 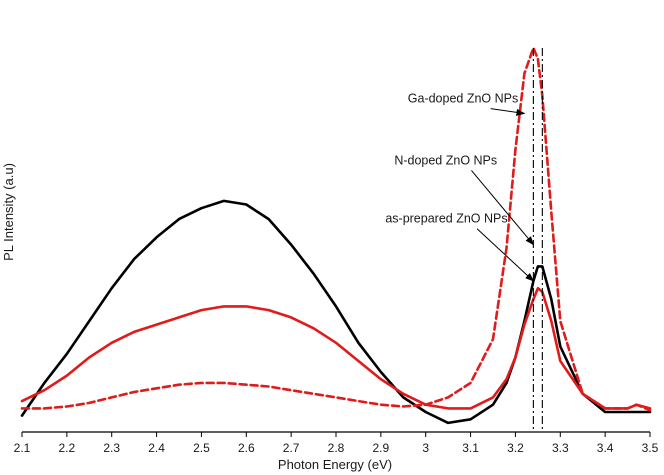 I want to click on annotation-label: N-doped ZnO NPs, so click(x=445, y=160).